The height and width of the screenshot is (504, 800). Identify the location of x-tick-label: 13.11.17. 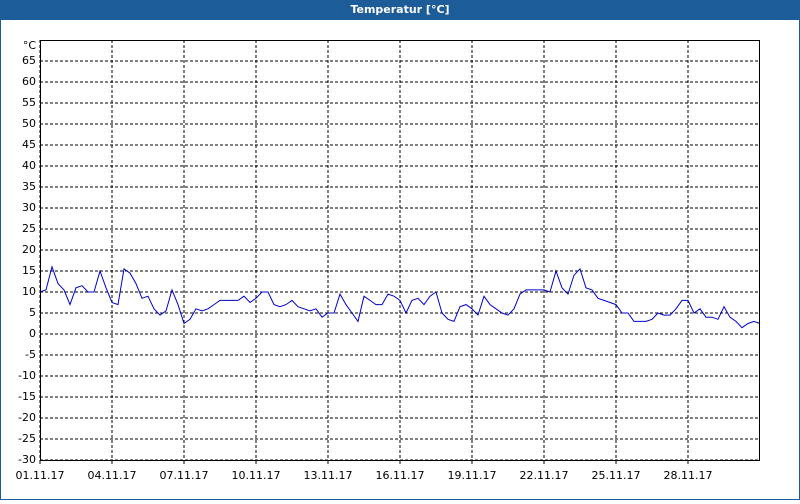
(328, 475).